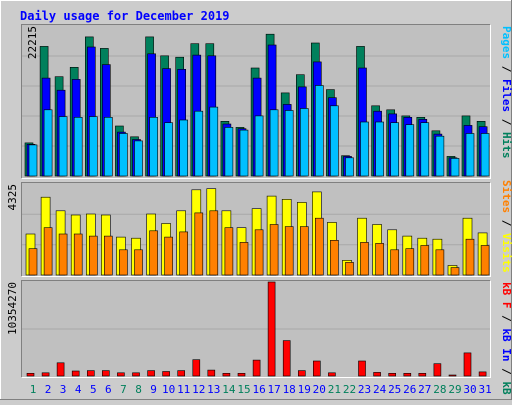 The width and height of the screenshot is (512, 405). Describe the element at coordinates (168, 389) in the screenshot. I see `day-label-10: 10` at that location.